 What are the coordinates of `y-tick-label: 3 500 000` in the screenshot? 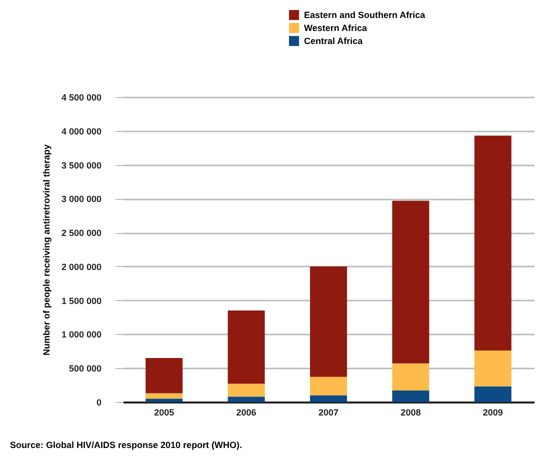 It's located at (81, 165).